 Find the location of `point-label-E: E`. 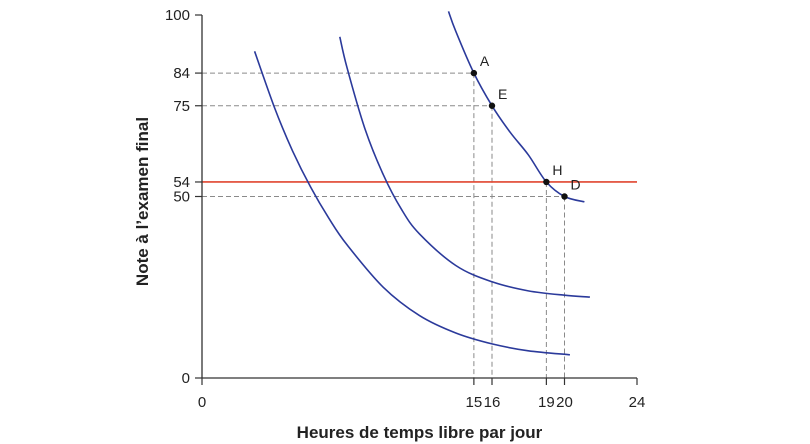

point-label-E: E is located at coordinates (502, 94).